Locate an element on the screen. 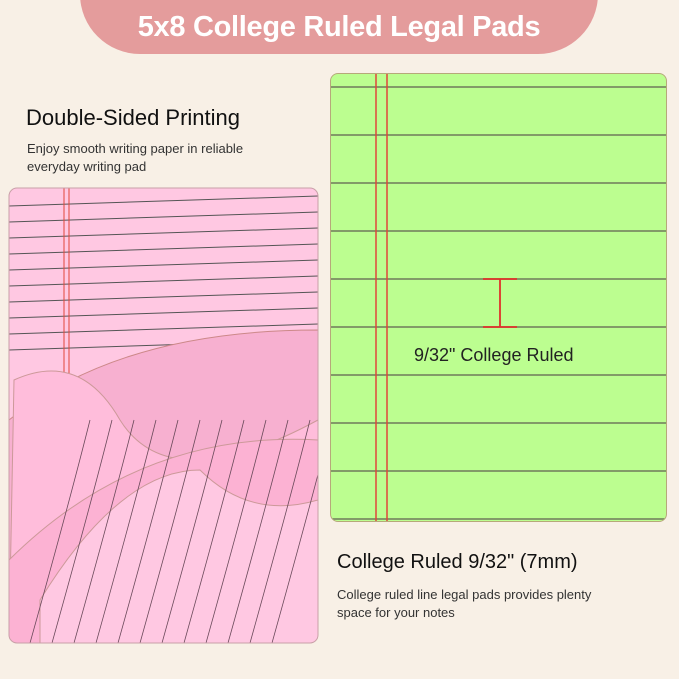 The height and width of the screenshot is (679, 679). right-heading: College Ruled 9/32" (7mm) is located at coordinates (457, 562).